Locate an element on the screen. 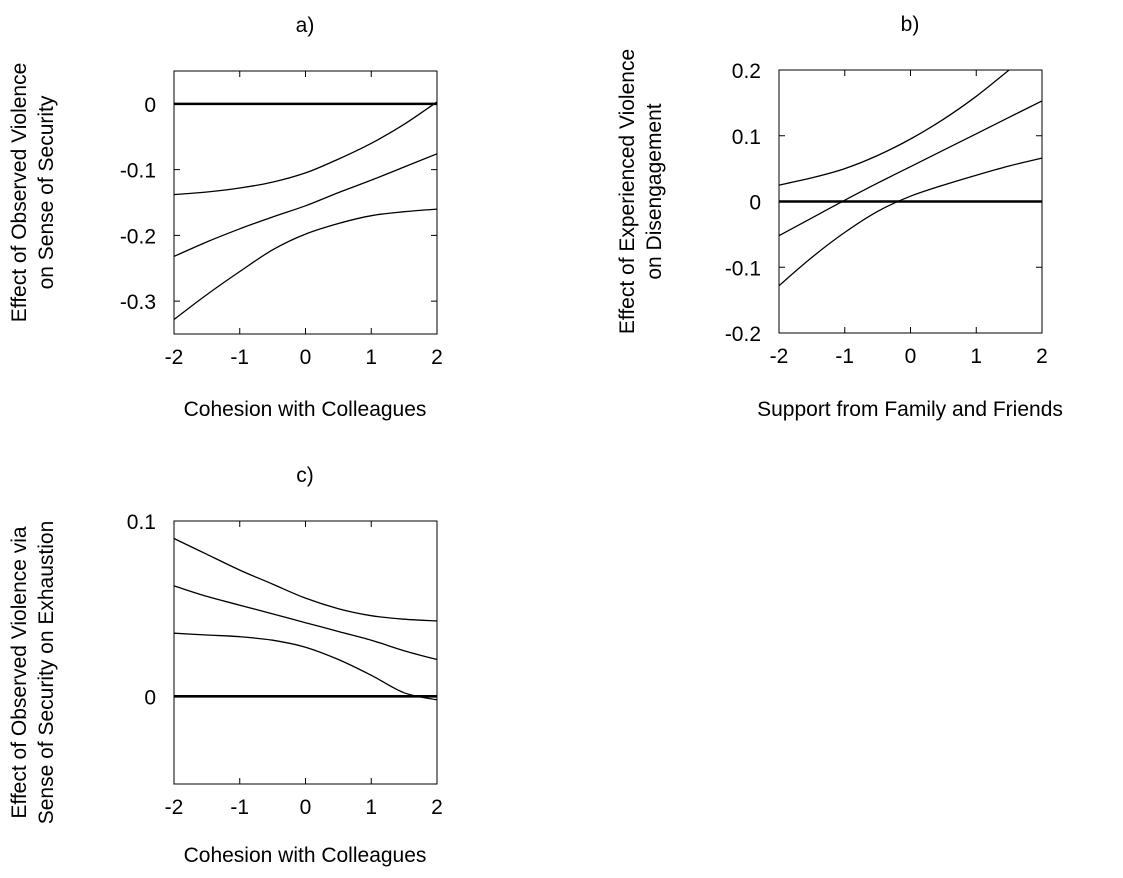 The height and width of the screenshot is (878, 1123). panel-a-x-tick-label-1: 1 is located at coordinates (371, 357).